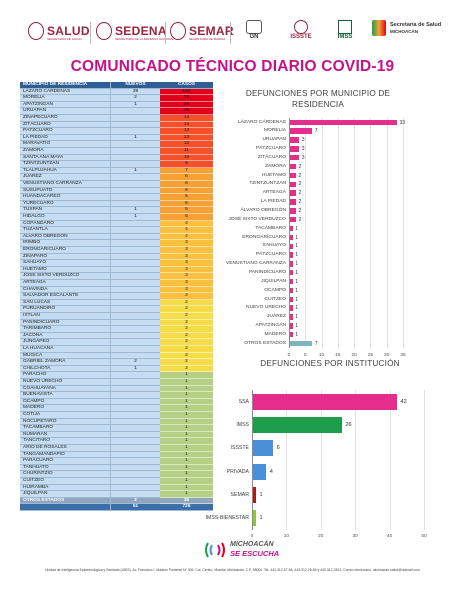  What do you see at coordinates (116, 501) in the screenshot?
I see `table-footer-row: OTROS ESTADOS 2 30` at bounding box center [116, 501].